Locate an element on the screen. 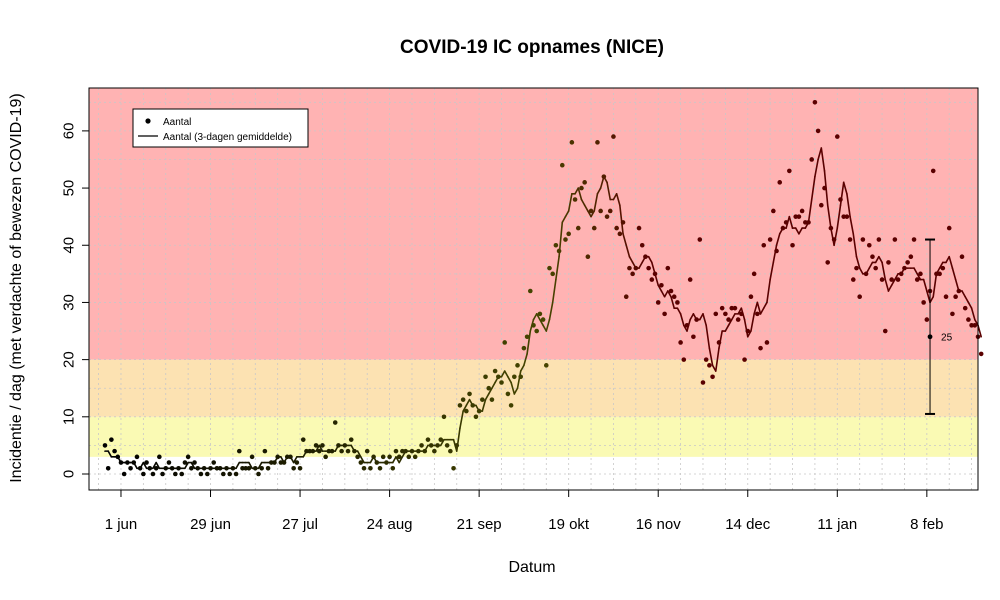 The height and width of the screenshot is (600, 1000). chart-title: COVID-19 IC opnames (NICE) is located at coordinates (532, 47).